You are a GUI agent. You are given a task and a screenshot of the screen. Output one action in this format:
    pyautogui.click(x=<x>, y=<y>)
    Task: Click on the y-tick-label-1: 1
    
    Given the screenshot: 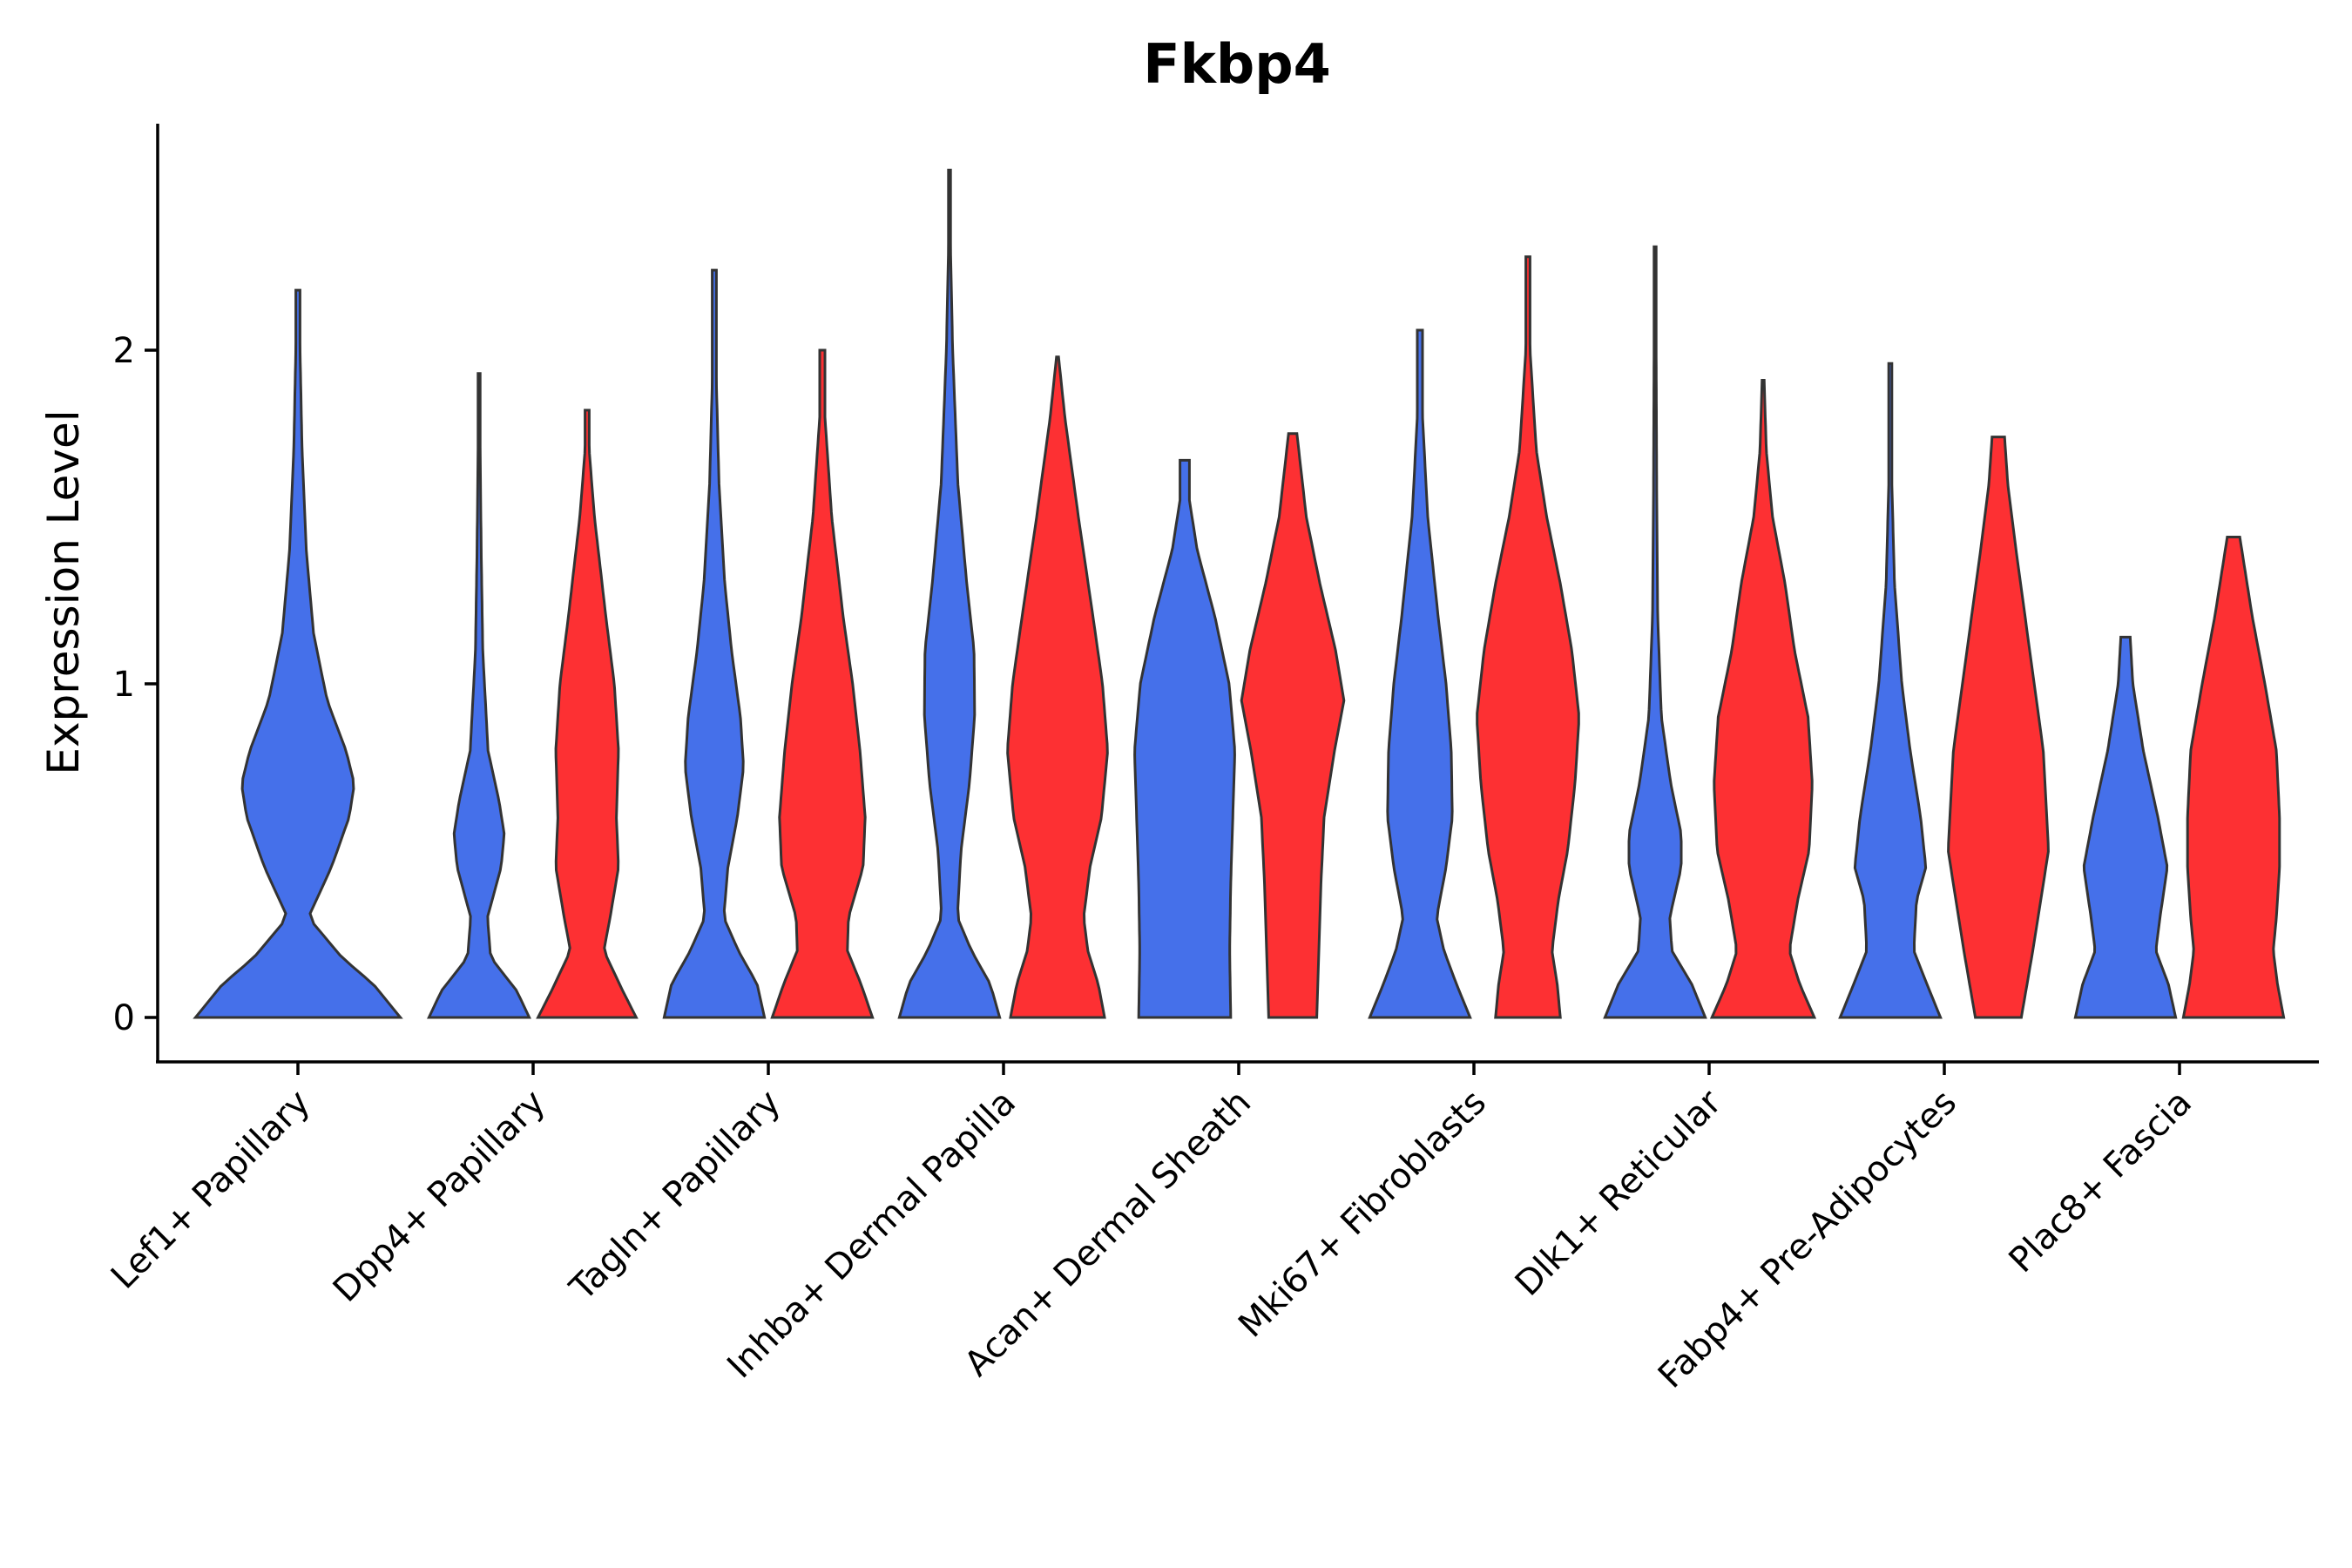 What is the action you would take?
    pyautogui.click(x=124, y=685)
    